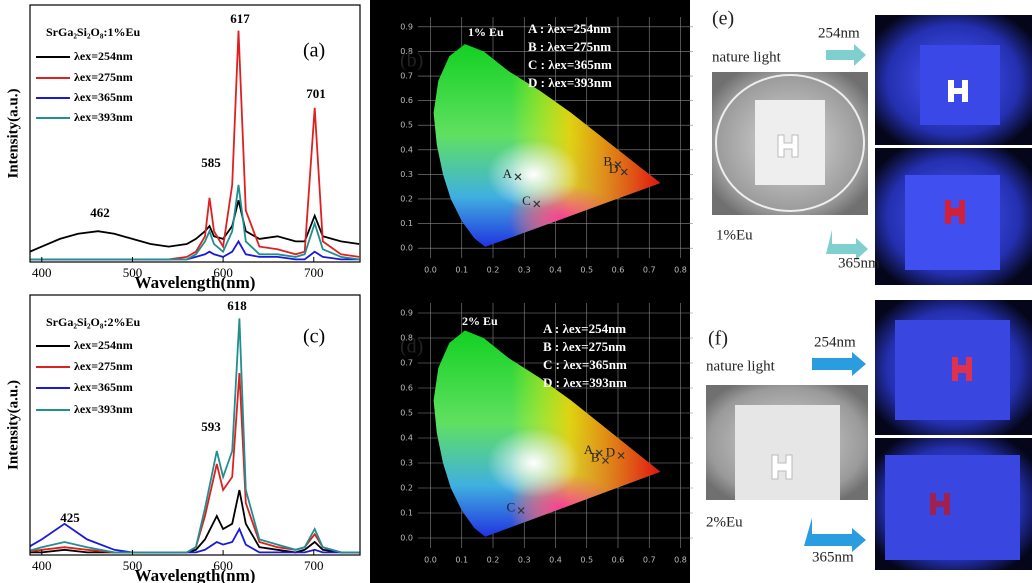 The height and width of the screenshot is (583, 1032). I want to click on peak-label: 585, so click(211, 162).